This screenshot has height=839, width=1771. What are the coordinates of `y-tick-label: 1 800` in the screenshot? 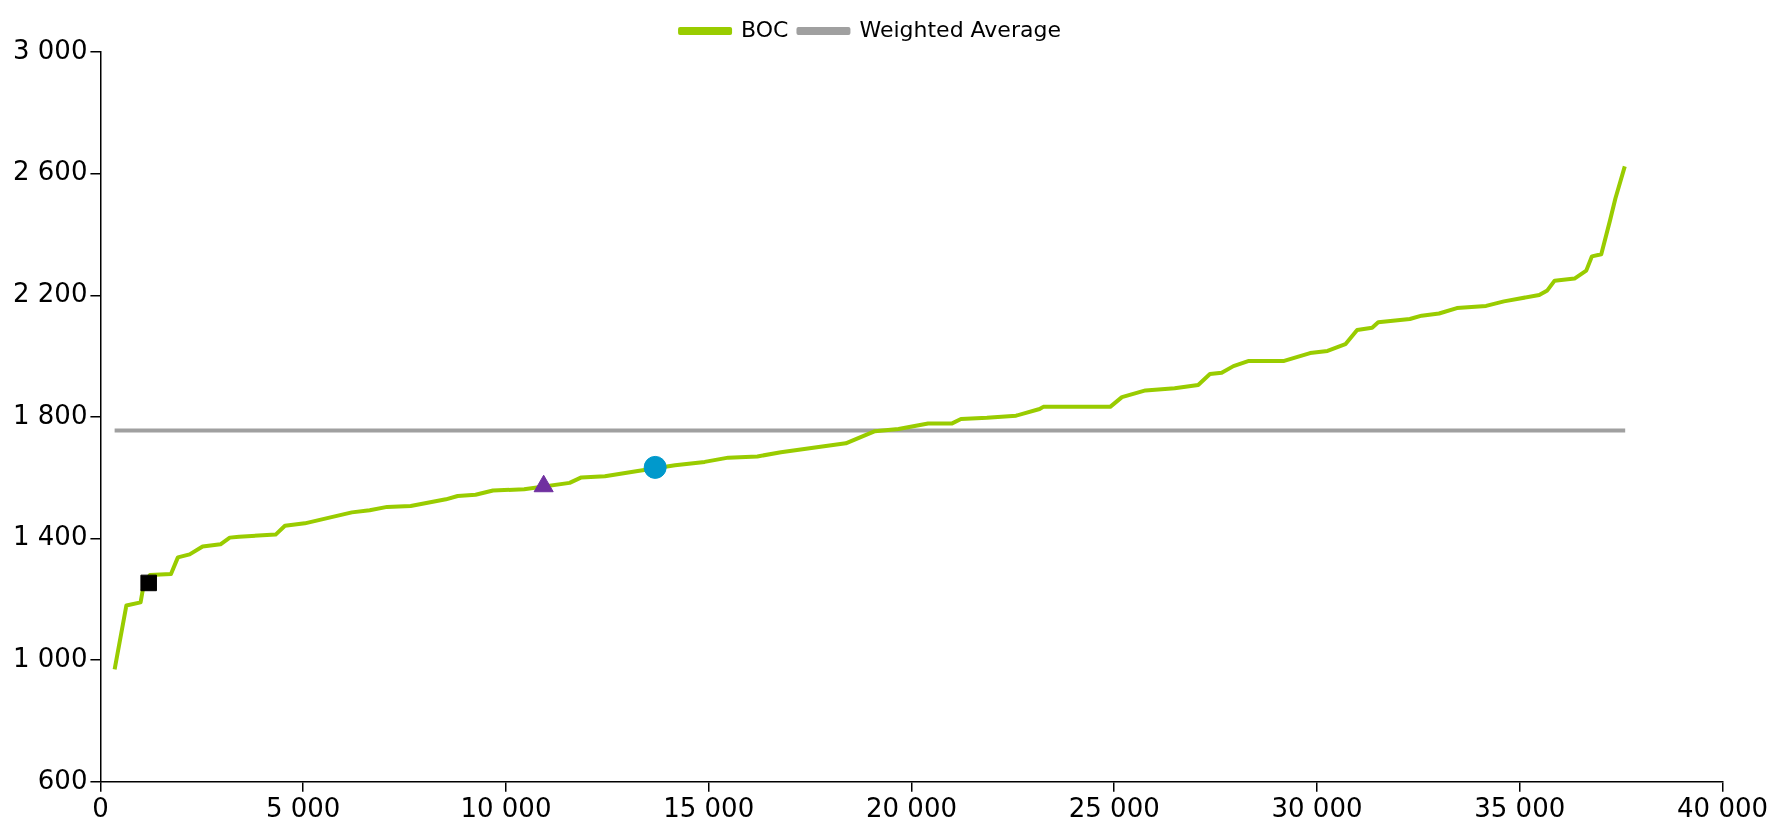 It's located at (50, 414).